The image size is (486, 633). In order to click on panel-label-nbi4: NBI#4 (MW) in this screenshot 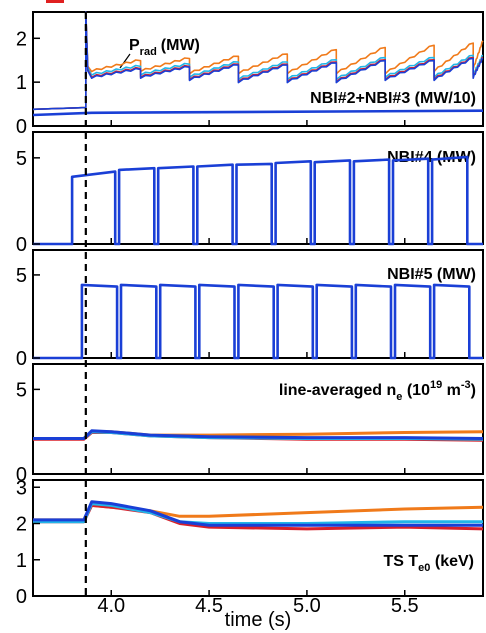, I will do `click(431, 157)`.